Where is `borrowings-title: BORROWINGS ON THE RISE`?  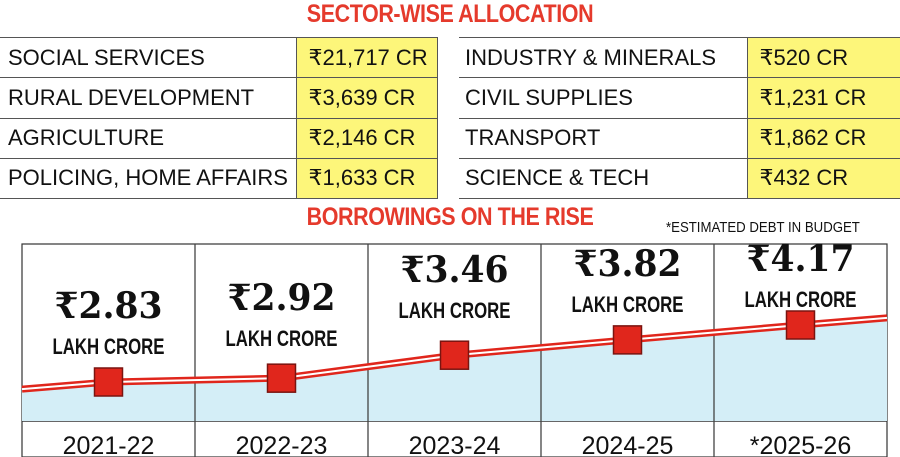
borrowings-title: BORROWINGS ON THE RISE is located at coordinates (450, 217).